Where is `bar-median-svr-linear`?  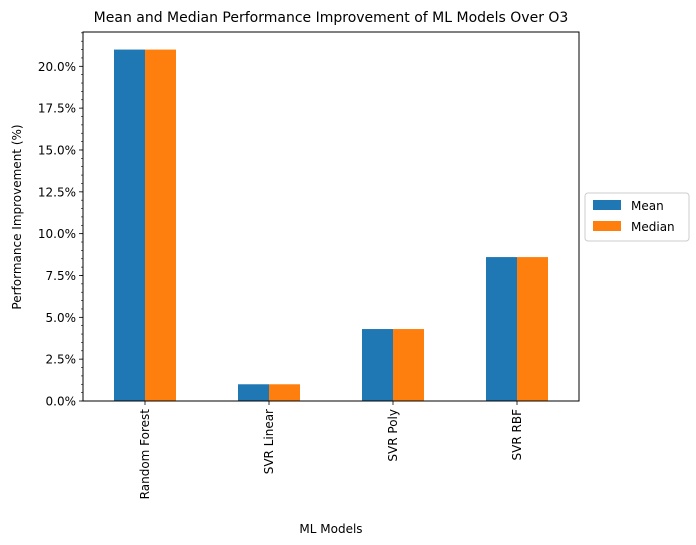 bar-median-svr-linear is located at coordinates (284, 392).